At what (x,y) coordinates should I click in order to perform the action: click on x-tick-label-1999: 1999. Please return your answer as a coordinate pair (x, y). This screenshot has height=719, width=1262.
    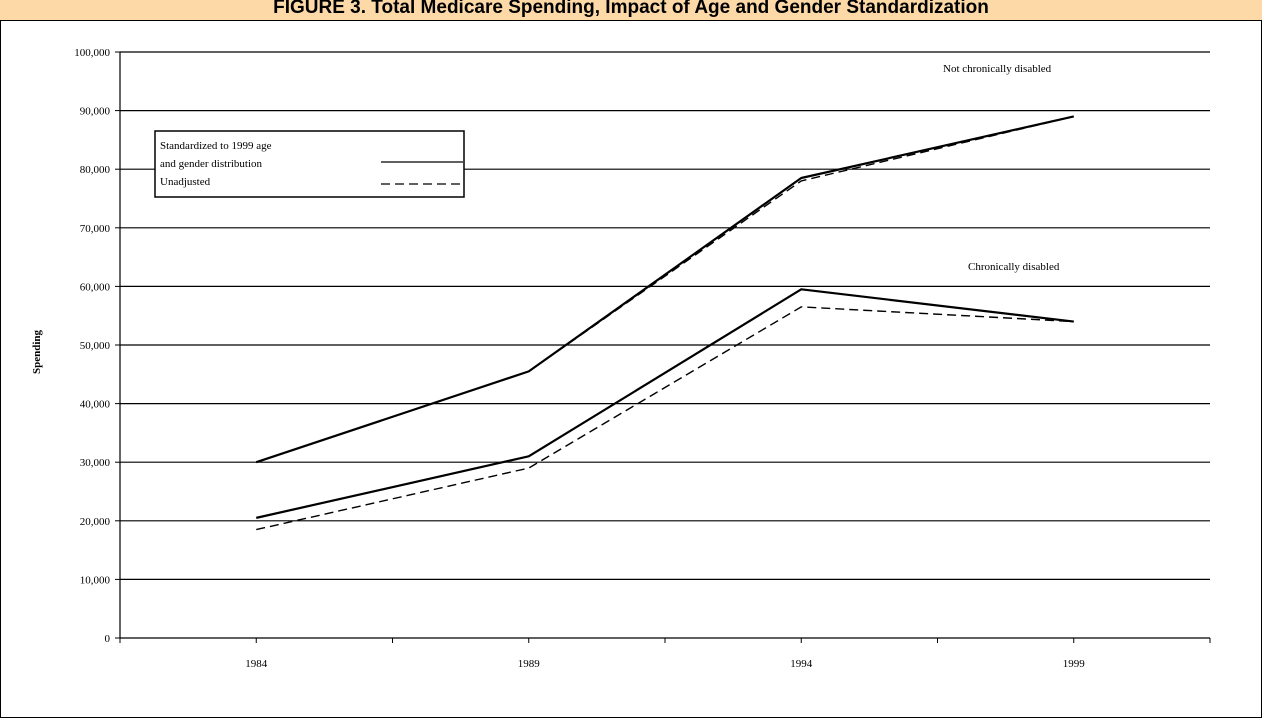
    Looking at the image, I should click on (1074, 664).